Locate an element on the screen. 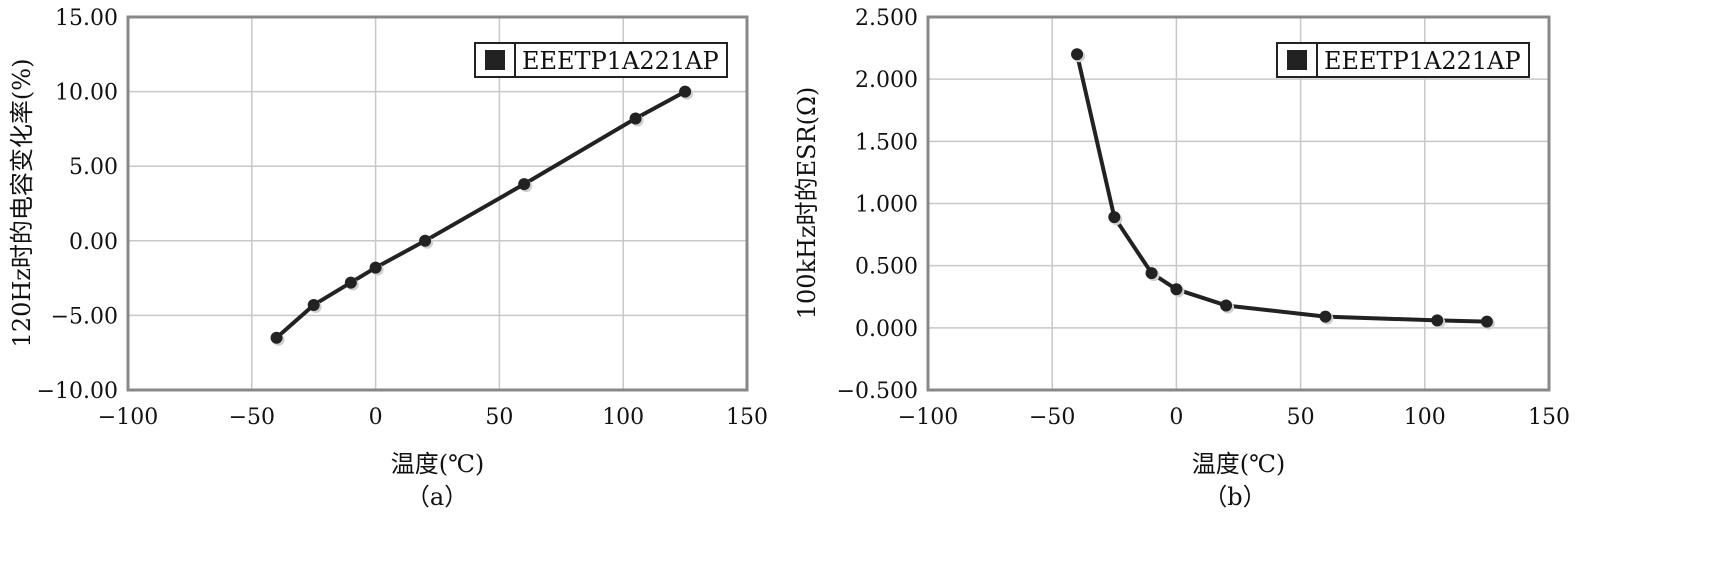  y-axis-label: 120Hz时的电容变化率(%) is located at coordinates (22, 203).